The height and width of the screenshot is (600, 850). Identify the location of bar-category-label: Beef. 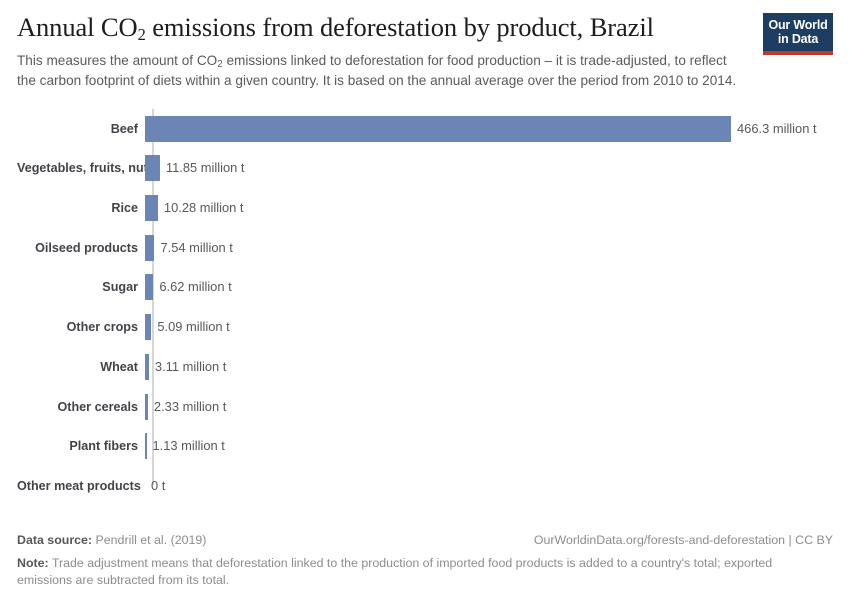
(124, 128).